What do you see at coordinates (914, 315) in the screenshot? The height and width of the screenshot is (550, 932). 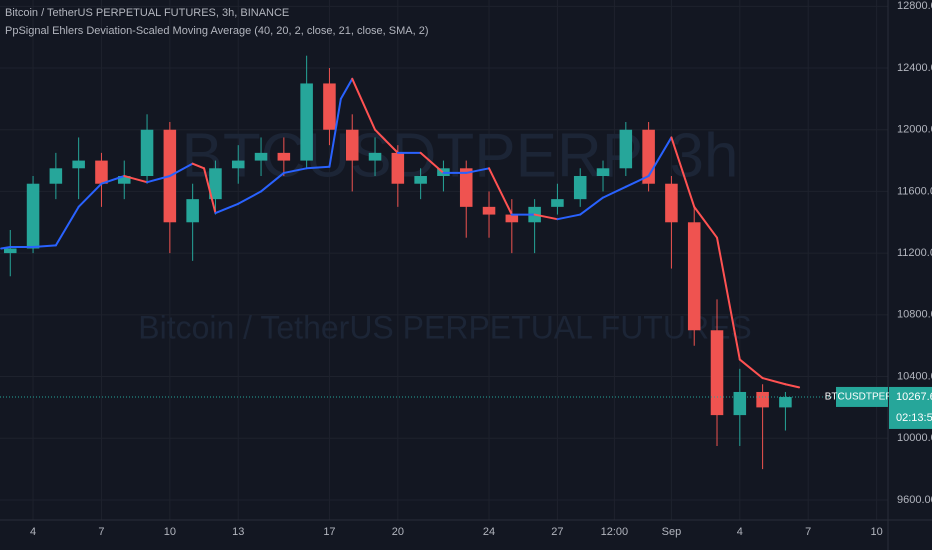 I see `y-tick-label: 10800.00` at bounding box center [914, 315].